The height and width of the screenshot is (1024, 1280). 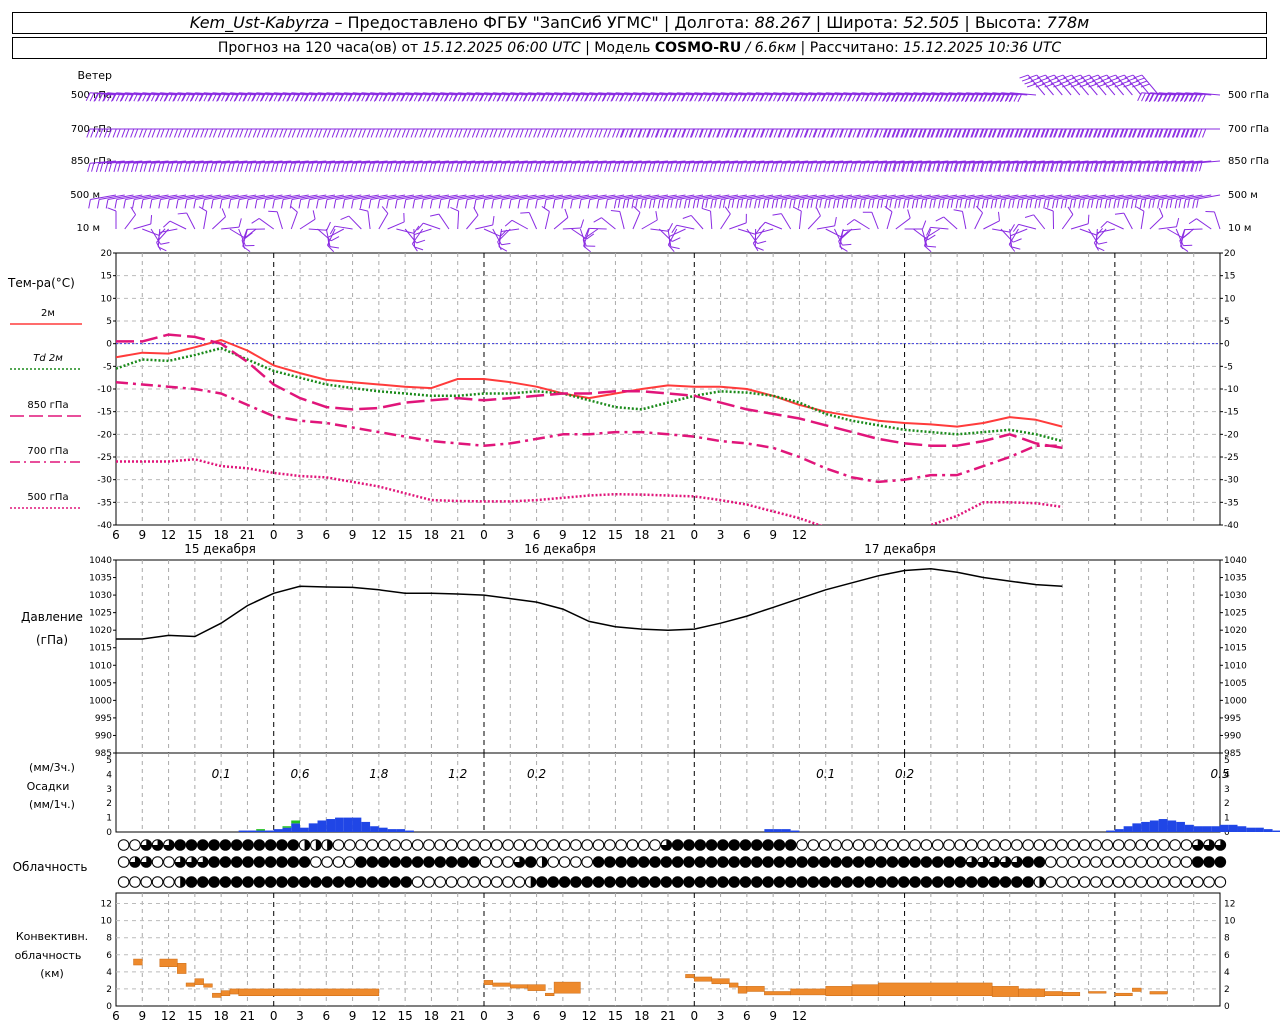 I want to click on pressure-tick-left: 1000, so click(x=100, y=701).